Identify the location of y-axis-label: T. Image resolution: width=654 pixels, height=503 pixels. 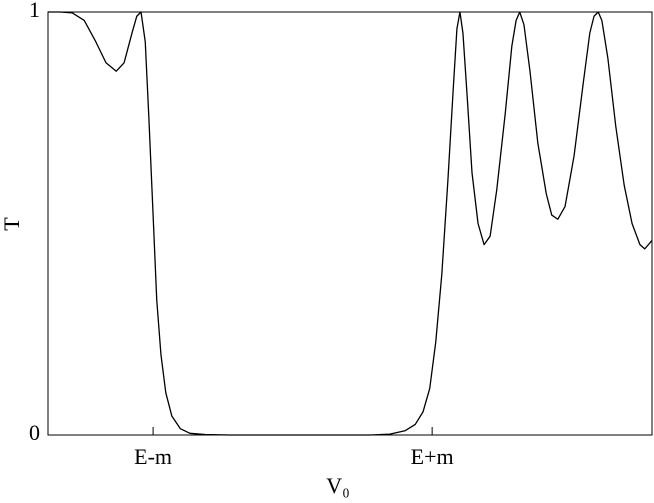
(12, 224).